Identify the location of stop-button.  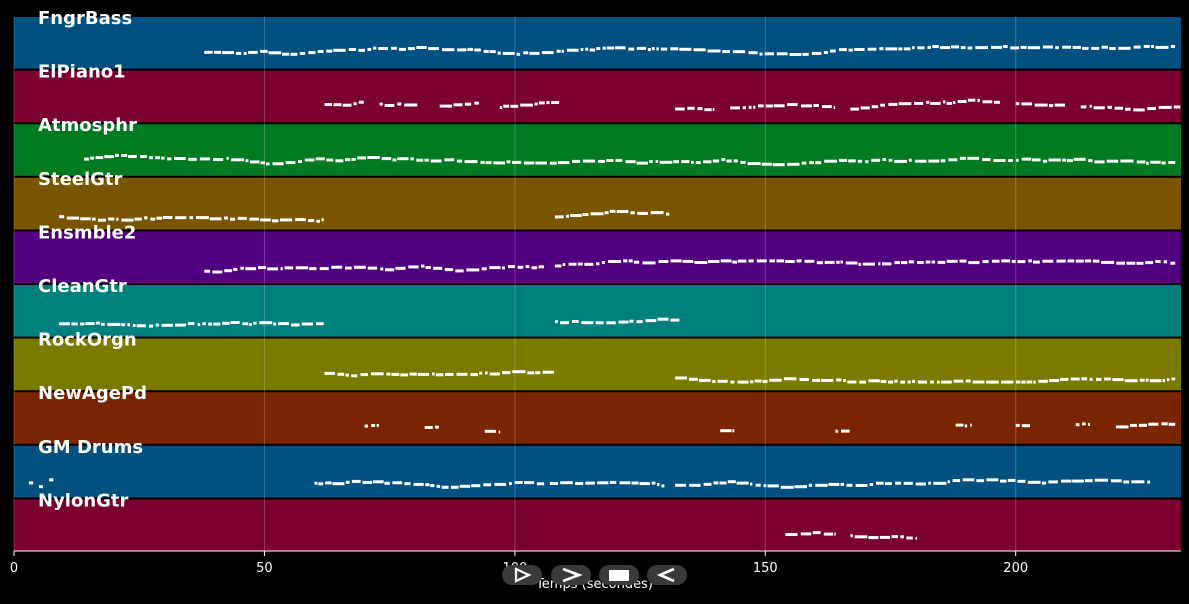
(619, 575).